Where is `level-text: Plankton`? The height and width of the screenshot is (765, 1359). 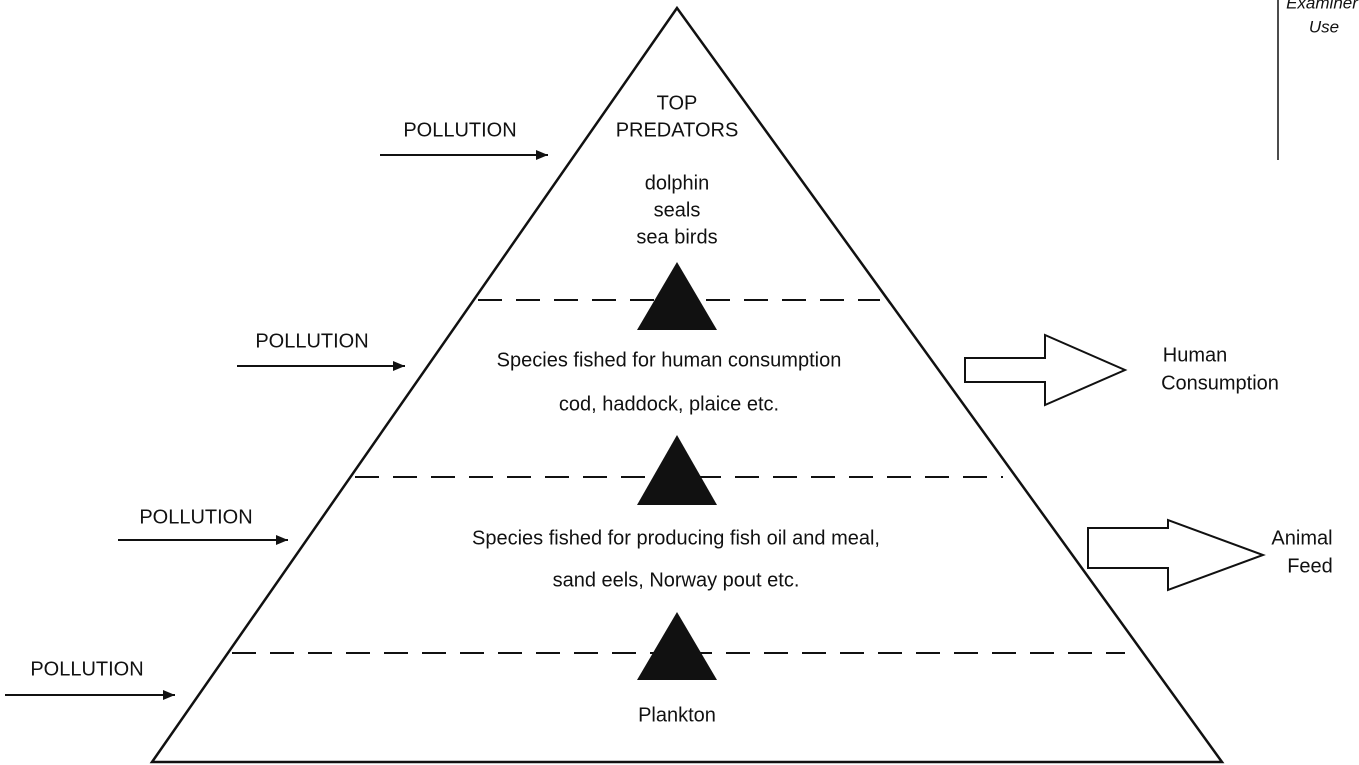 level-text: Plankton is located at coordinates (677, 715).